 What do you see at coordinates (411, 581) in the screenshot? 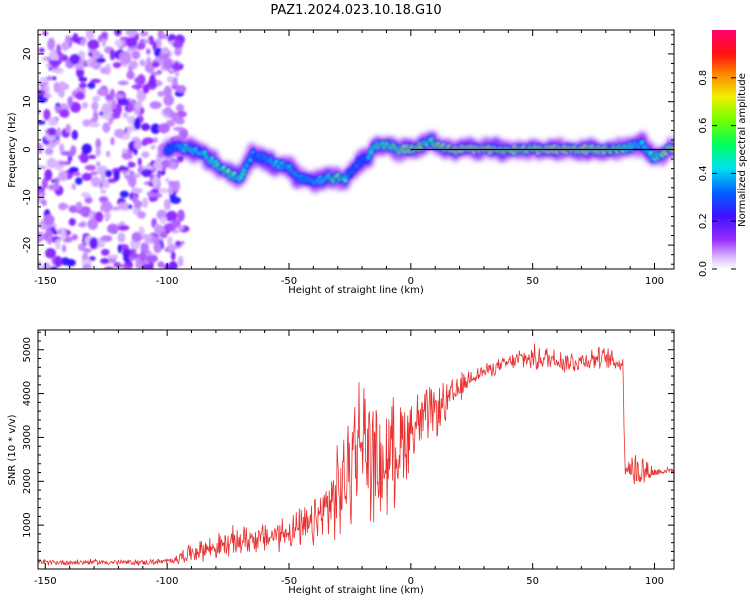
I see `x-tick-label: 0` at bounding box center [411, 581].